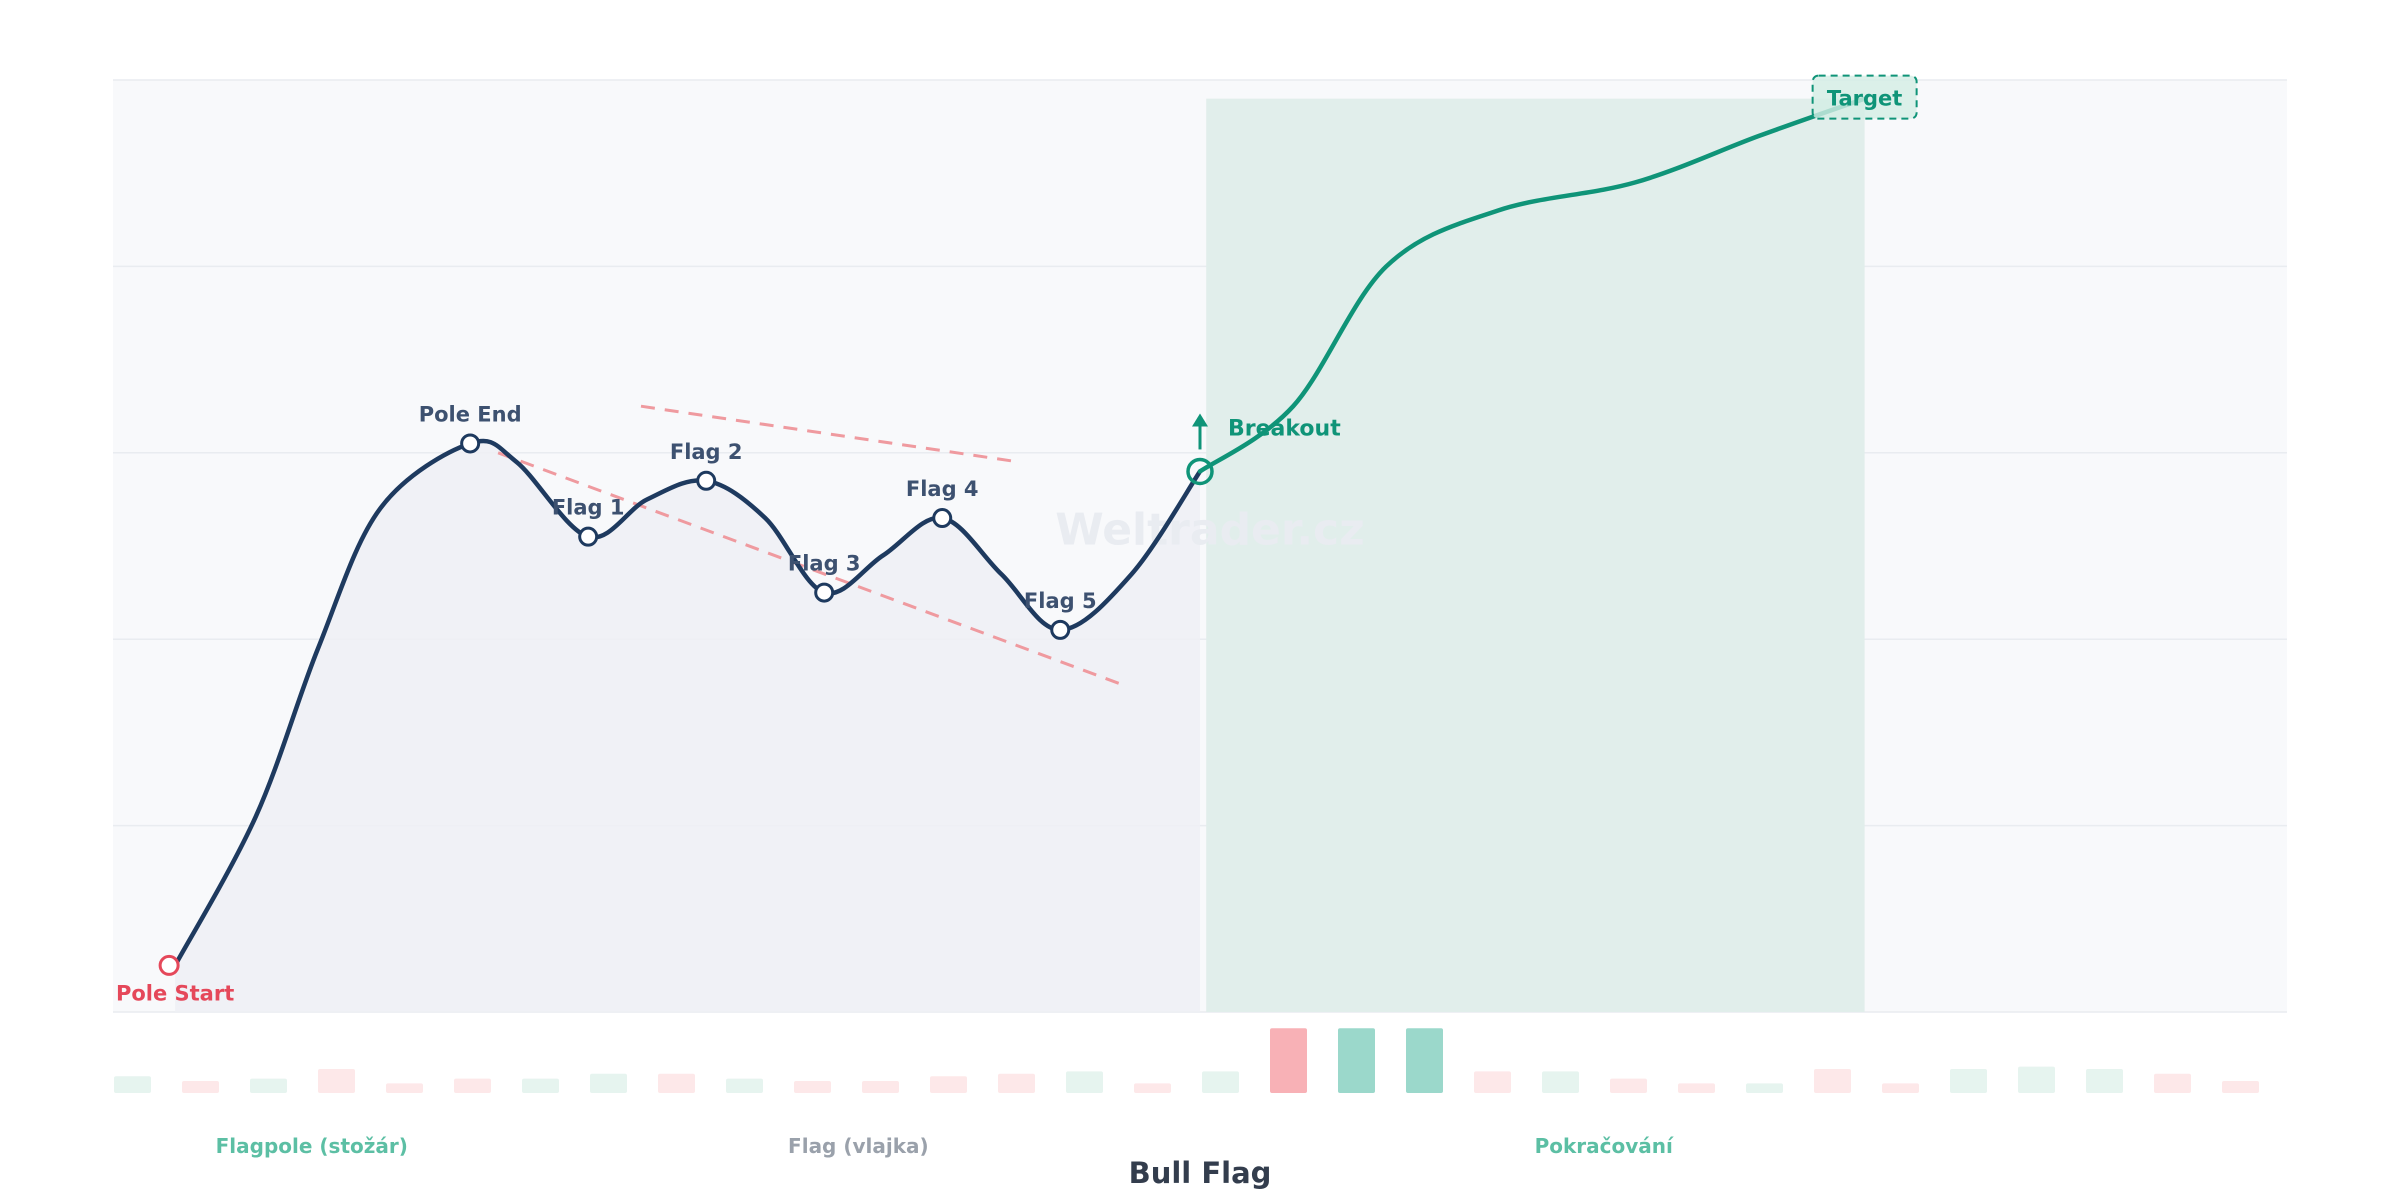  I want to click on trendline-layer, so click(811, 546).